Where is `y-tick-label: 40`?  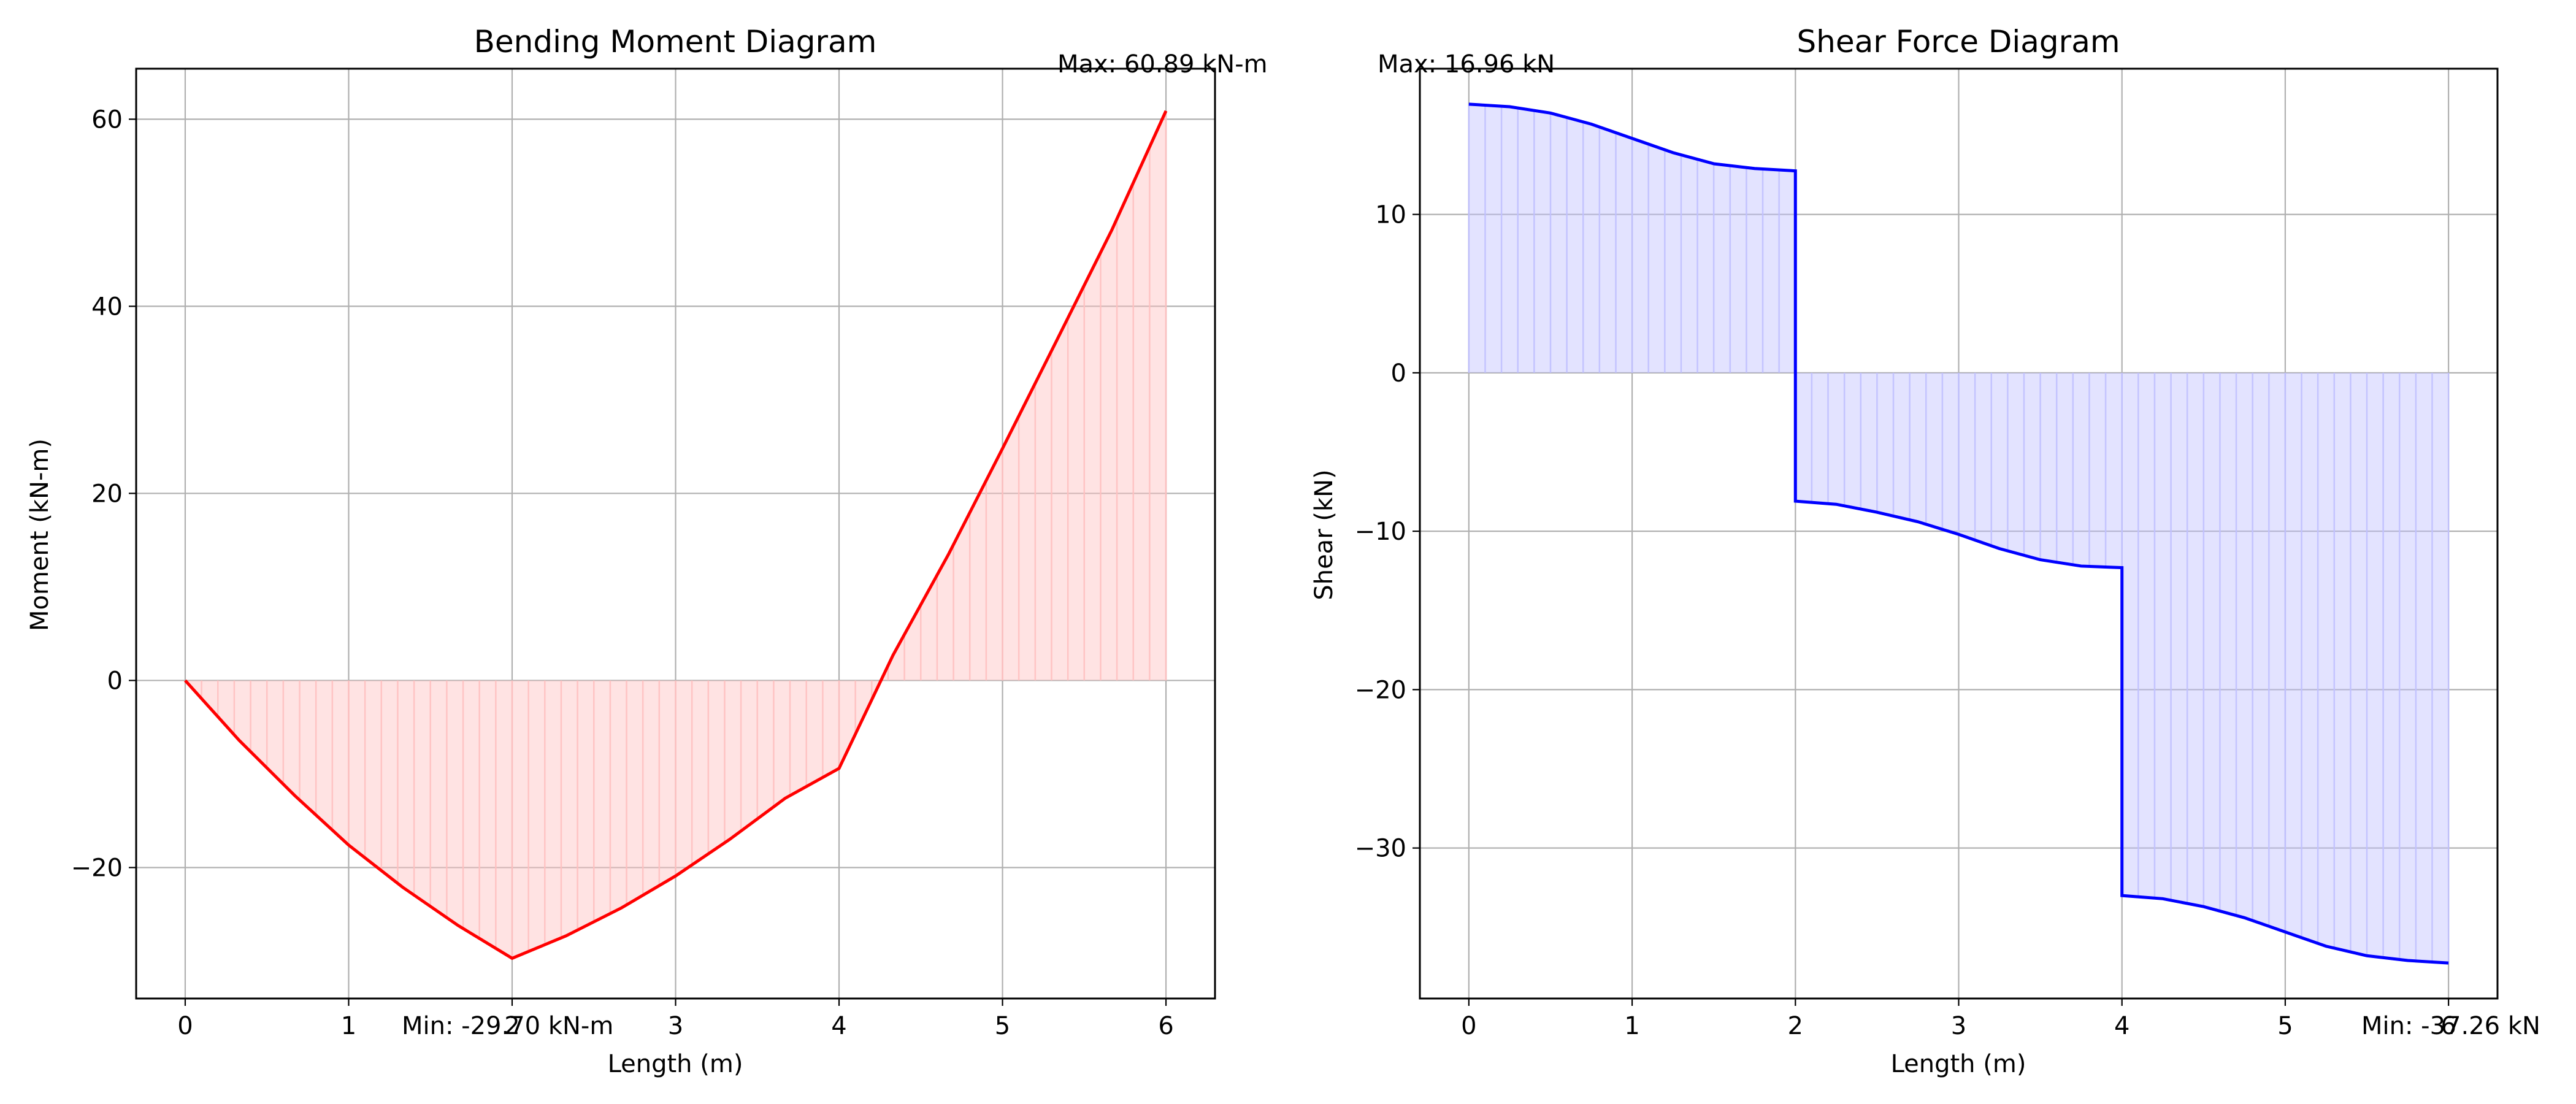 y-tick-label: 40 is located at coordinates (107, 307).